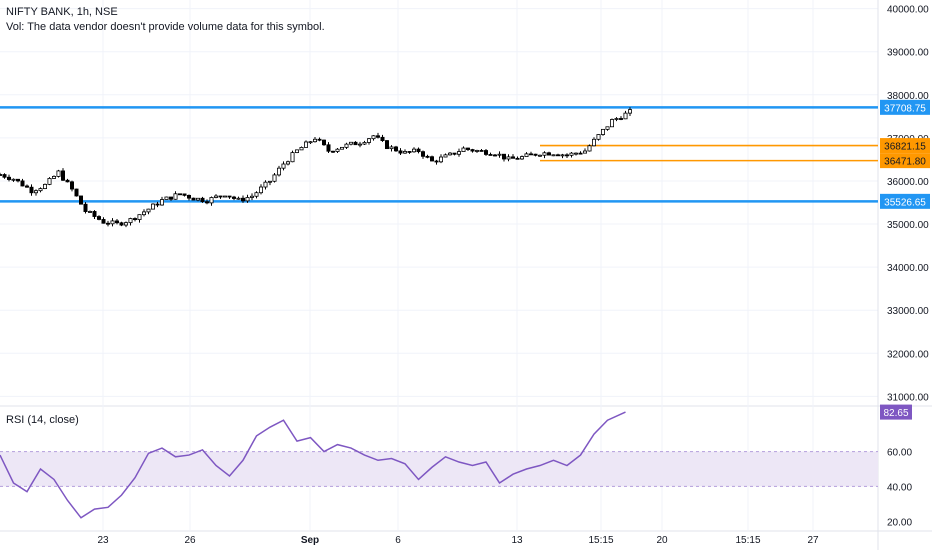  What do you see at coordinates (908, 311) in the screenshot?
I see `price-tick-label: 33000.00` at bounding box center [908, 311].